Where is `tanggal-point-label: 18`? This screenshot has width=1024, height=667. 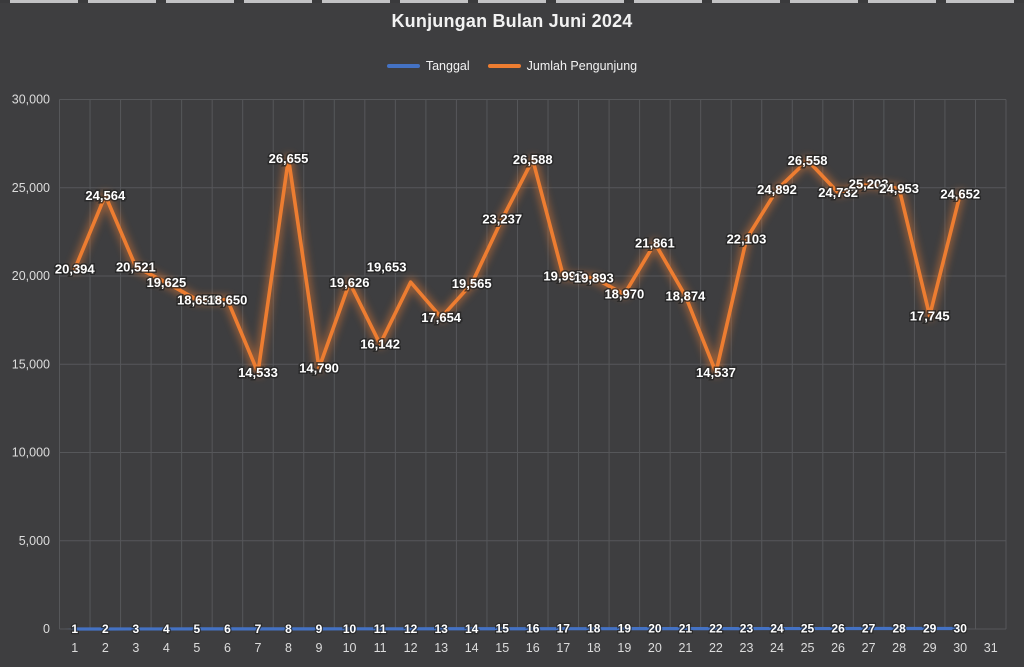
tanggal-point-label: 18 is located at coordinates (594, 629).